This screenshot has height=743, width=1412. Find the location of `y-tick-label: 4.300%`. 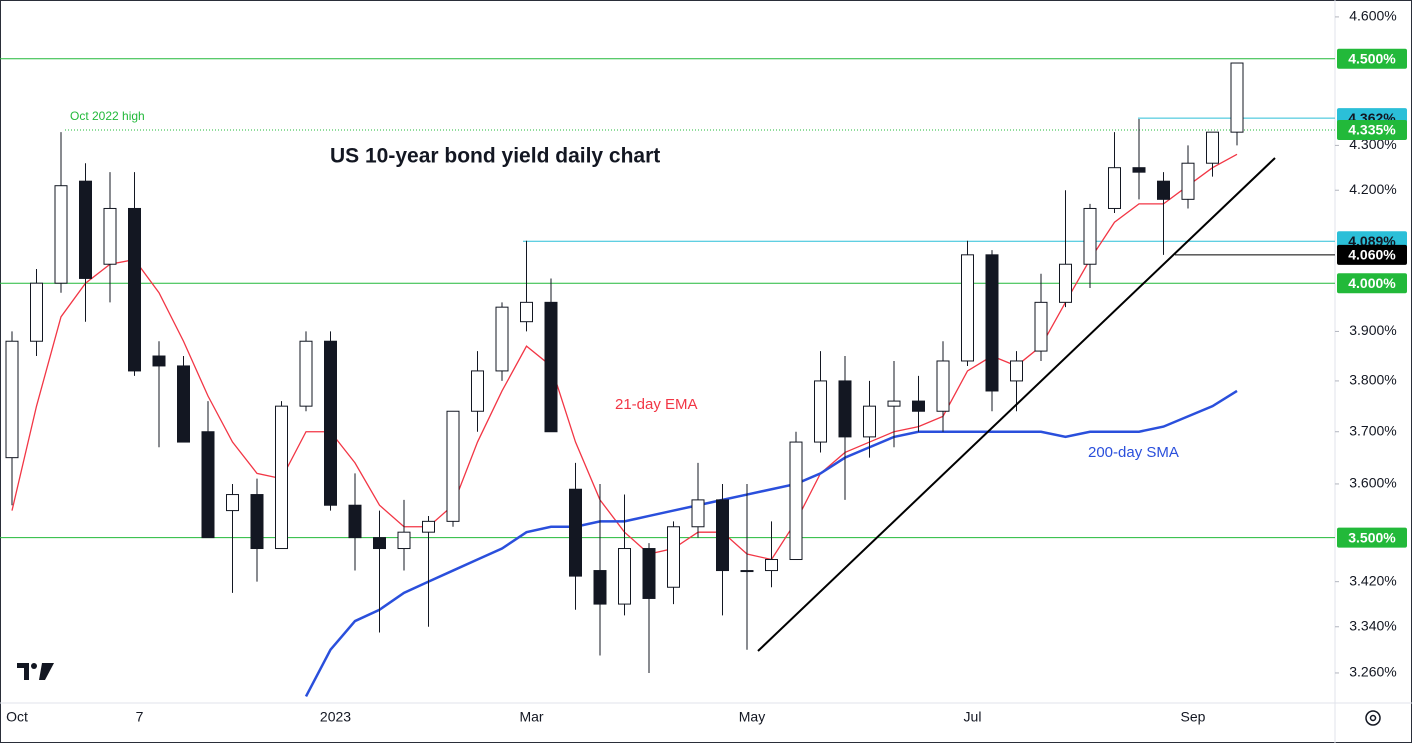

y-tick-label: 4.300% is located at coordinates (1372, 144).